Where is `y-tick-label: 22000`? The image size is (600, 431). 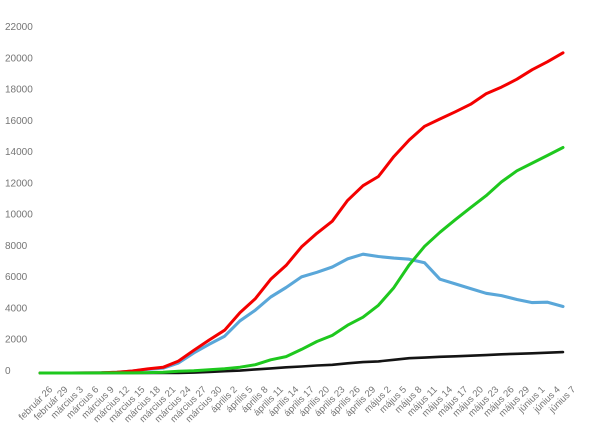 y-tick-label: 22000 is located at coordinates (19, 27).